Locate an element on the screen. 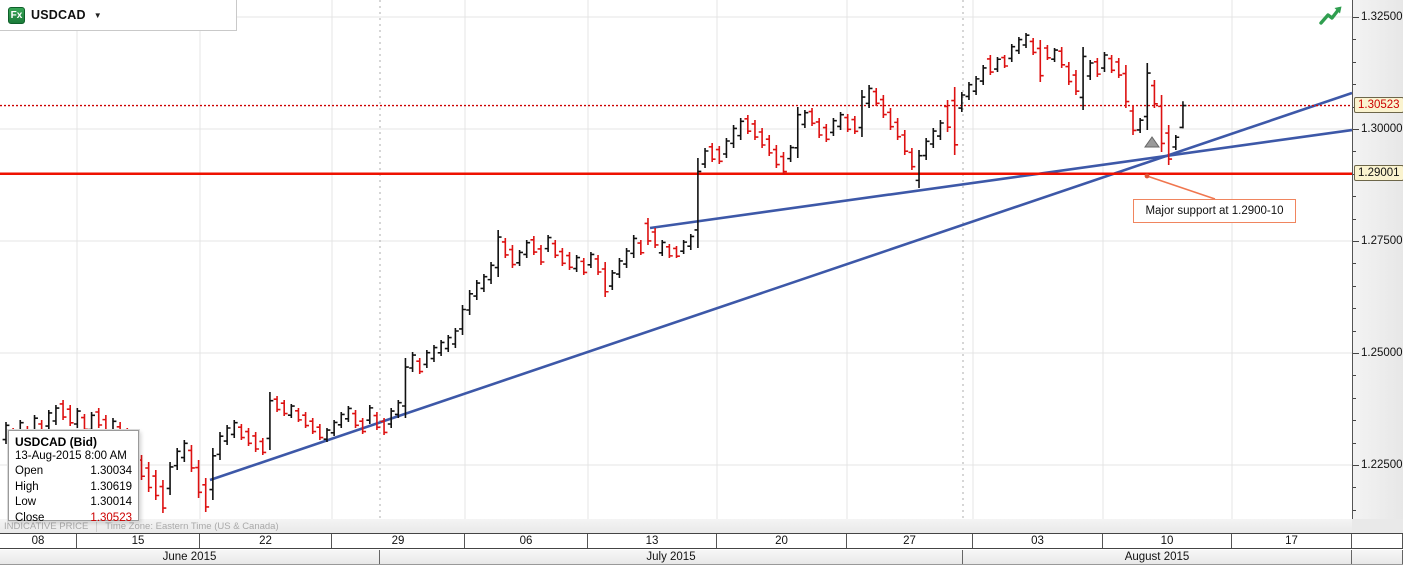 The width and height of the screenshot is (1403, 565). tooltip-low-row: Low 1.30014 is located at coordinates (73, 502).